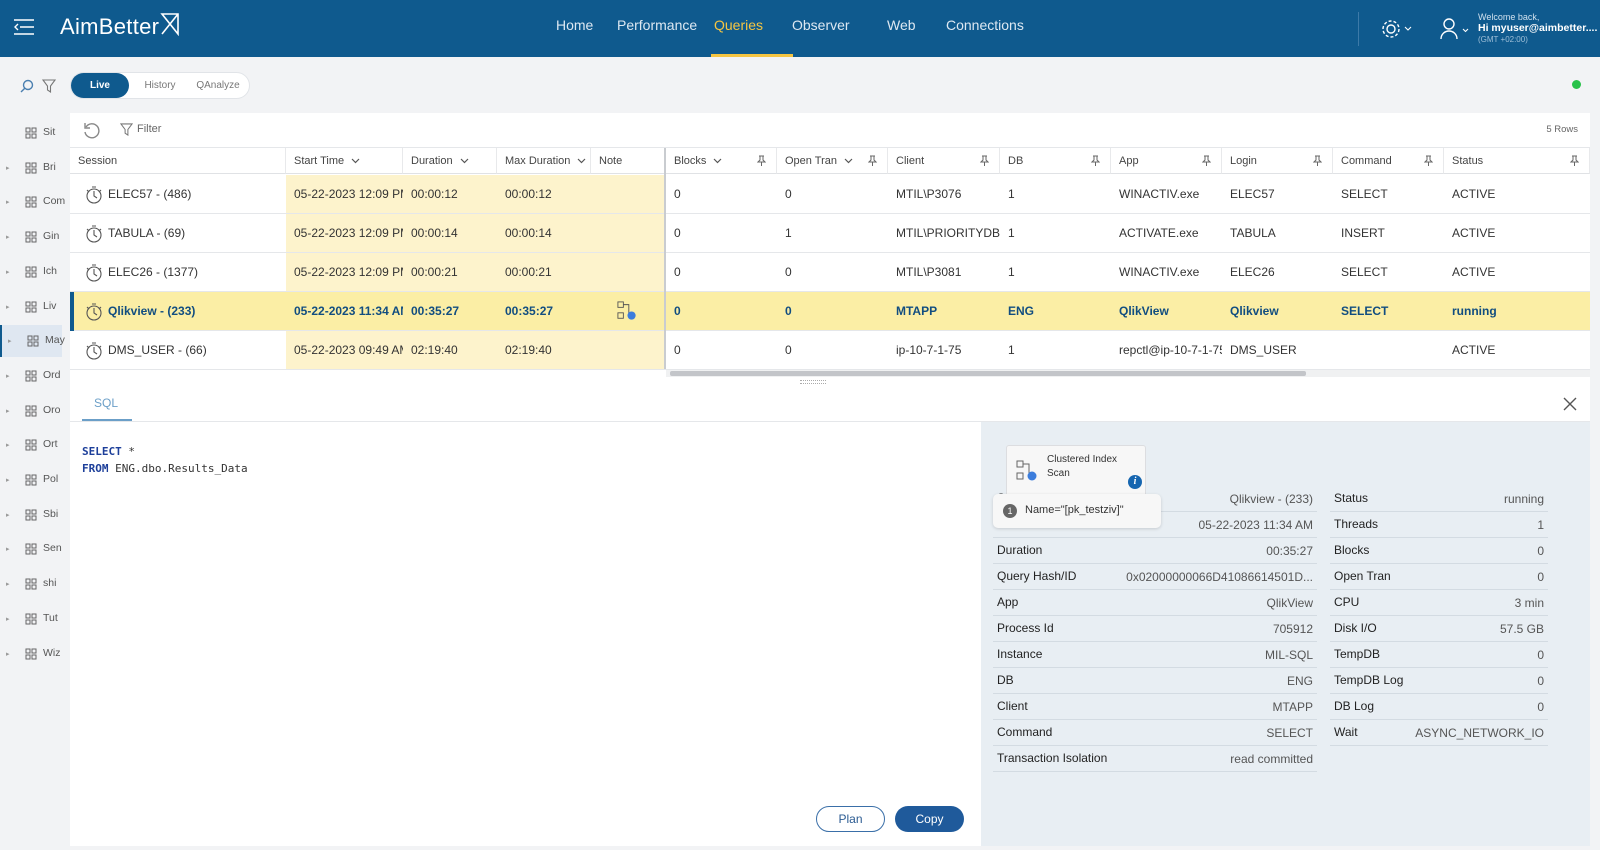 This screenshot has height=850, width=1600. Describe the element at coordinates (1517, 161) in the screenshot. I see `column-header-status: Status` at that location.